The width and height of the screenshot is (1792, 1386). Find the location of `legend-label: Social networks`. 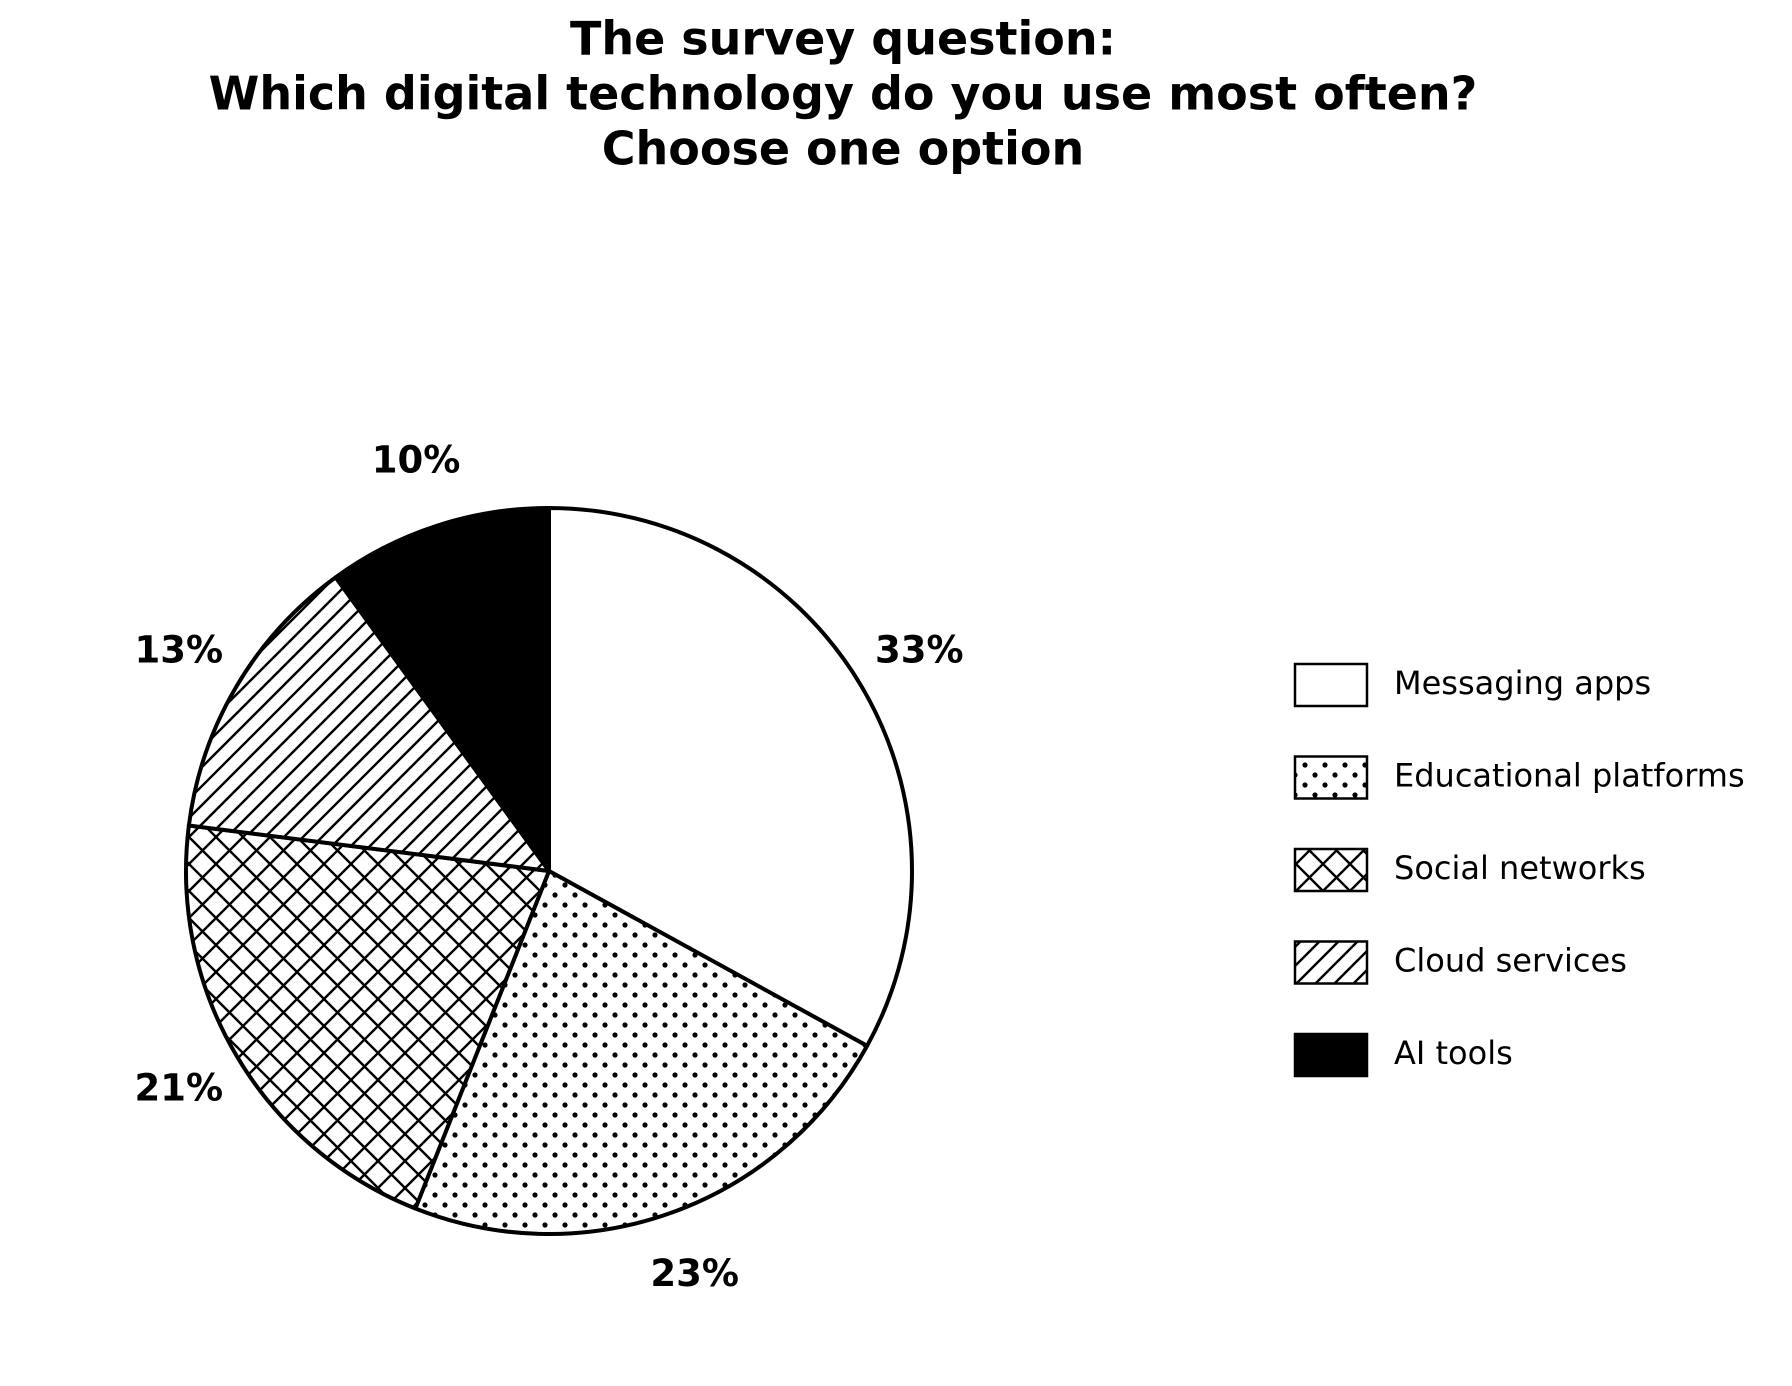

legend-label: Social networks is located at coordinates (1520, 868).